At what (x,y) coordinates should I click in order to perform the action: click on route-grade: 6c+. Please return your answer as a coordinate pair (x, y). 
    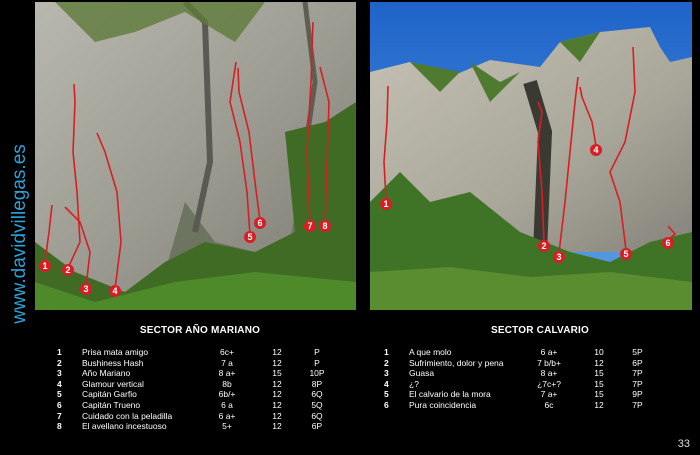
    Looking at the image, I should click on (227, 352).